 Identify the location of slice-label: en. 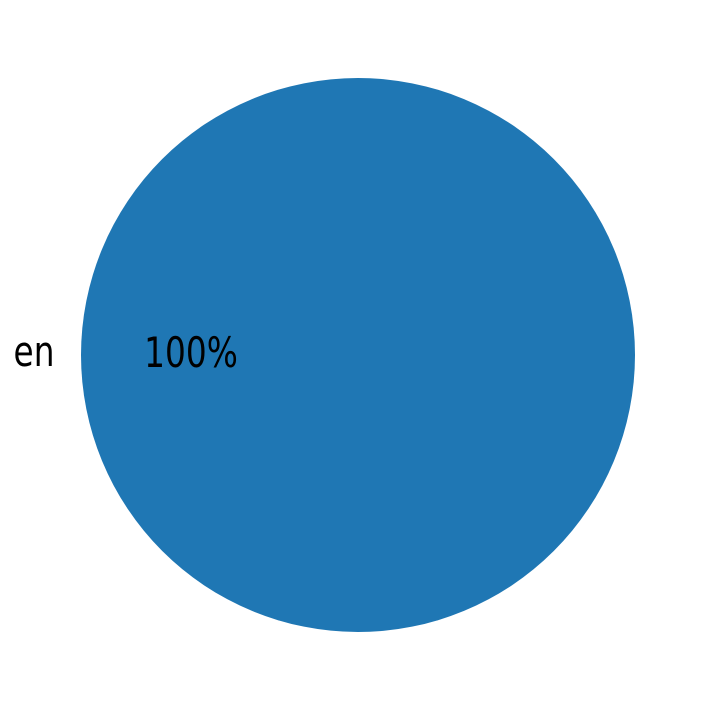
(28, 352).